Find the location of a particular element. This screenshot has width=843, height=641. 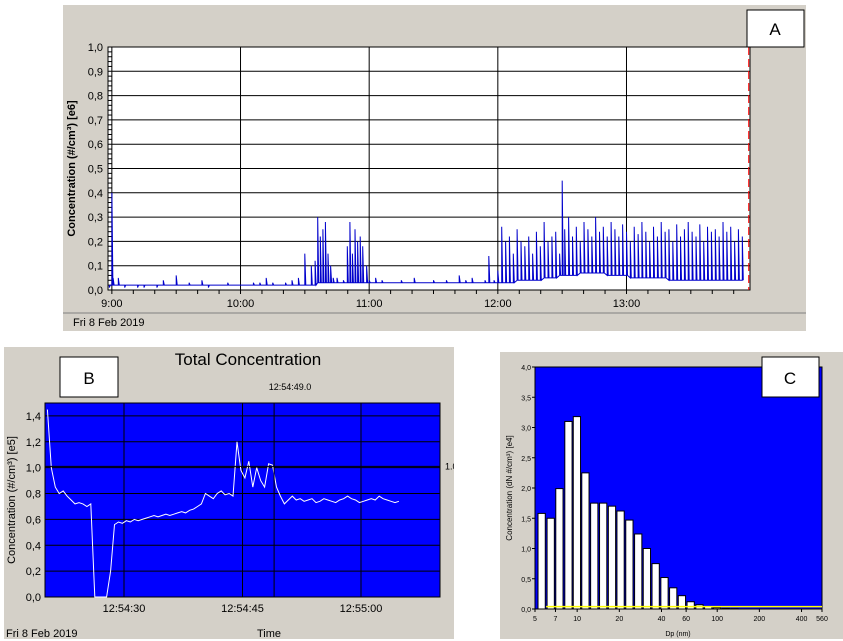

y-axis-label: Concentration (dN #/cm³) [e4] is located at coordinates (509, 487).